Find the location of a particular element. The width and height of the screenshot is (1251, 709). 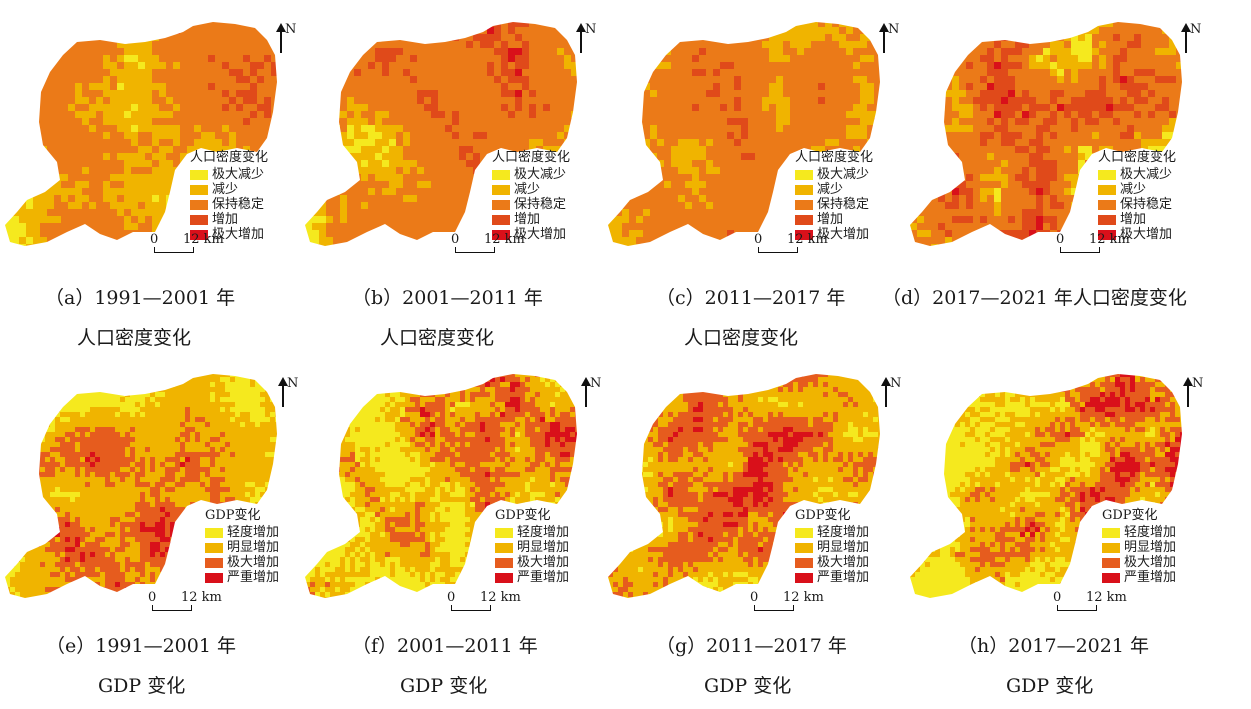

caption-d: （d）2017—2021 年人口密度变化 is located at coordinates (1034, 298).